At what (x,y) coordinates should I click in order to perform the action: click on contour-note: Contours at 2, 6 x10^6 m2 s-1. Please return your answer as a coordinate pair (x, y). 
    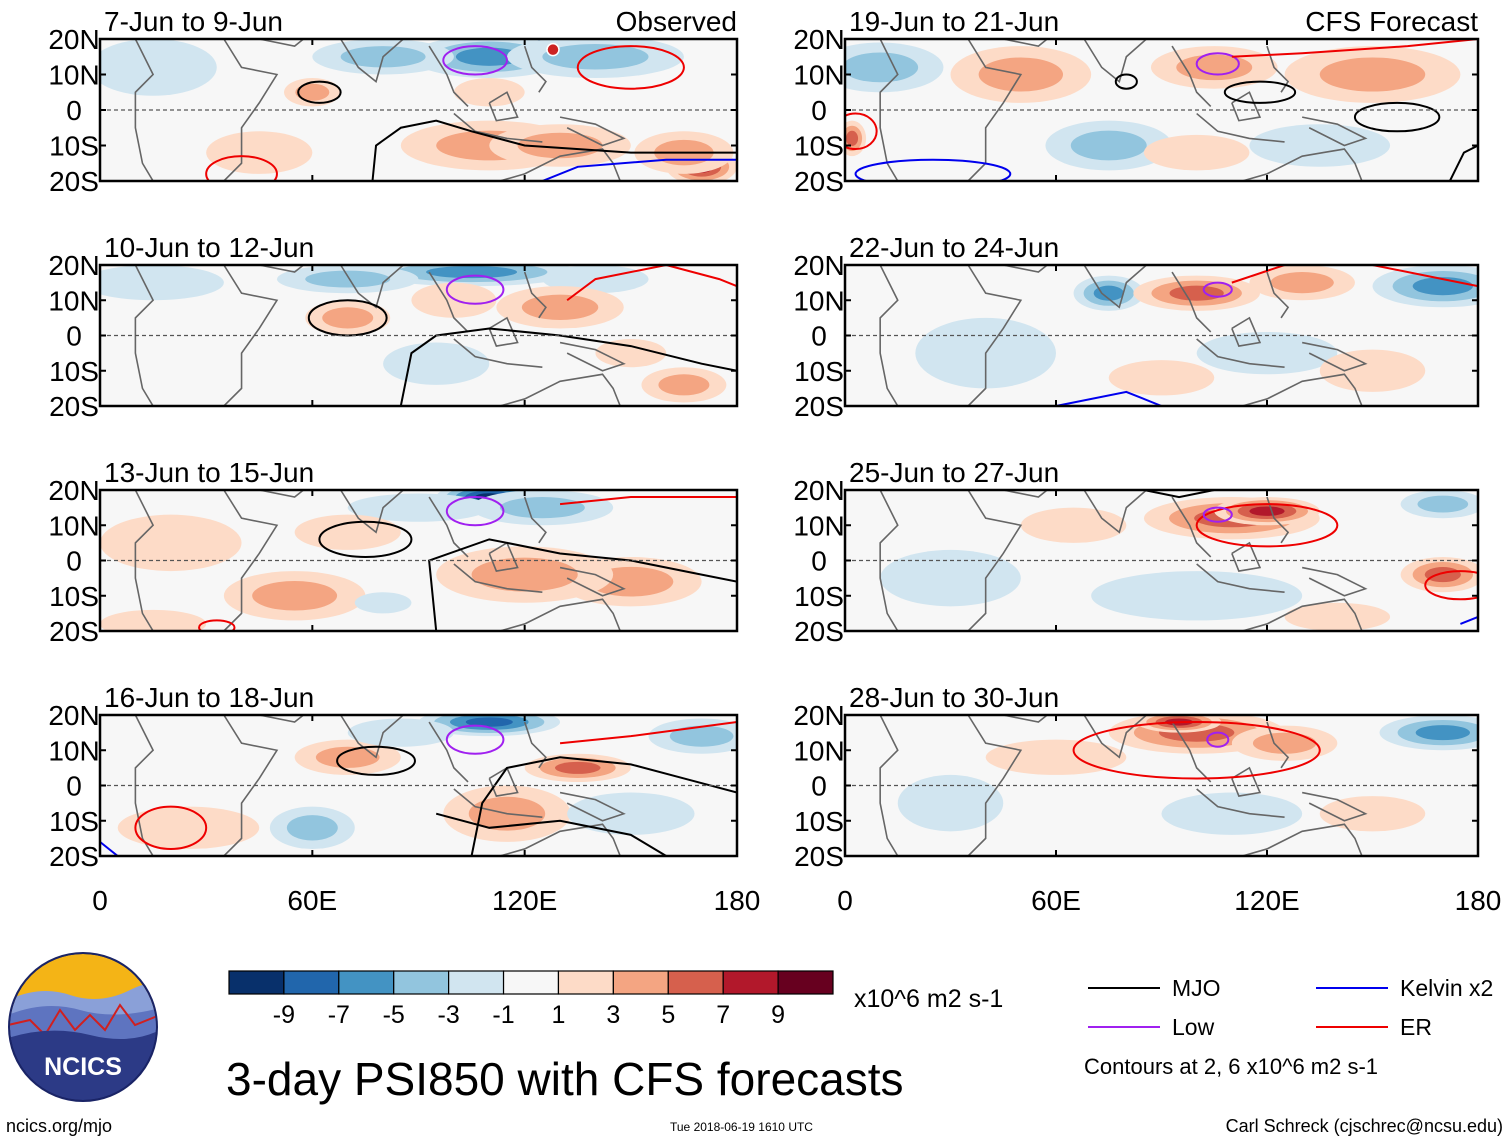
    Looking at the image, I should click on (1231, 1066).